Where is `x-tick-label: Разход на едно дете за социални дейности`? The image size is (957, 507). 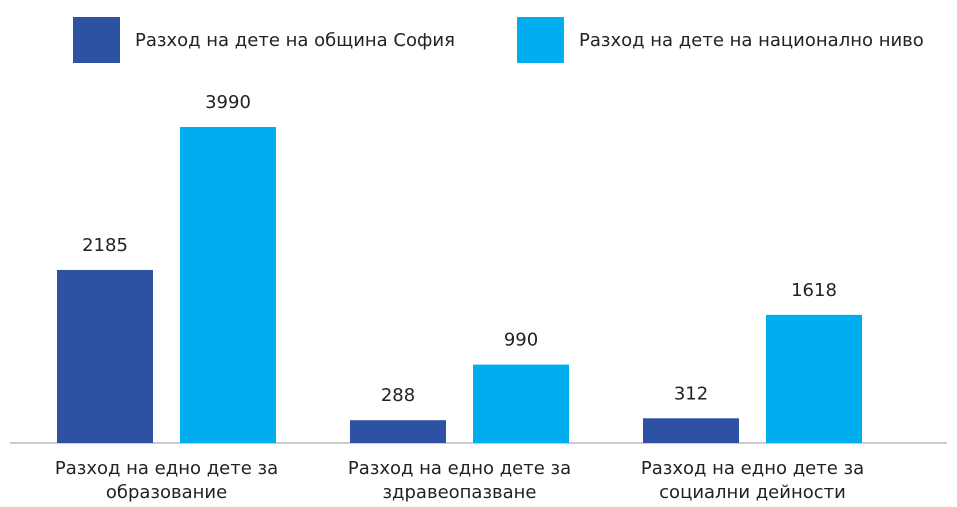
x-tick-label: Разход на едно дете за социални дейности is located at coordinates (752, 480).